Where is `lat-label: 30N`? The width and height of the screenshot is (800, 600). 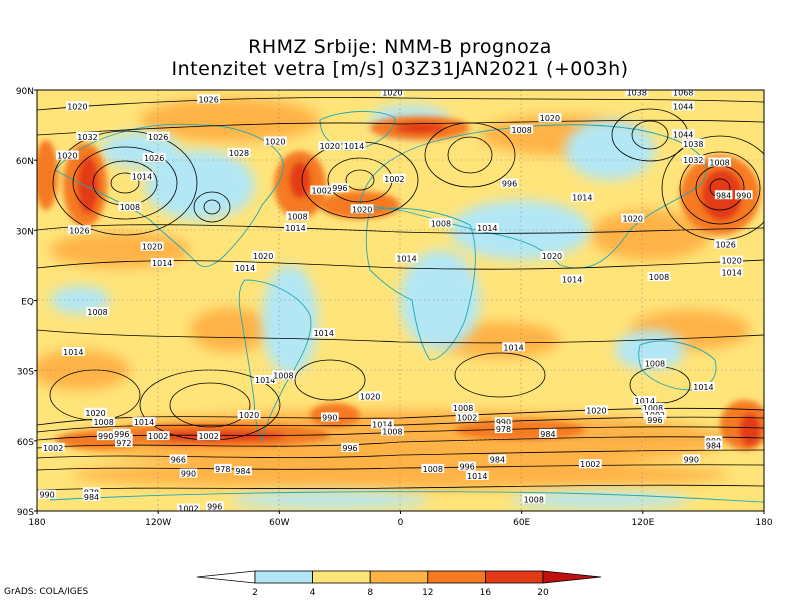
lat-label: 30N is located at coordinates (25, 232).